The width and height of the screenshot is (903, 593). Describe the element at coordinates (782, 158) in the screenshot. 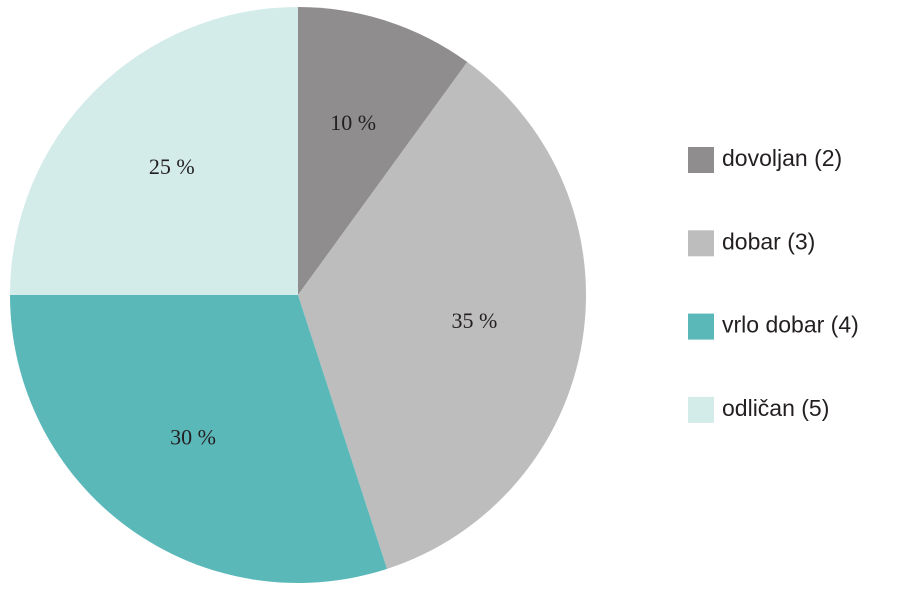

I see `legend-label: dovoljan (2)` at that location.